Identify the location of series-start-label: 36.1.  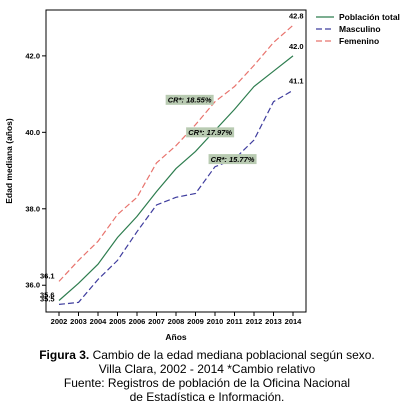
(47, 275).